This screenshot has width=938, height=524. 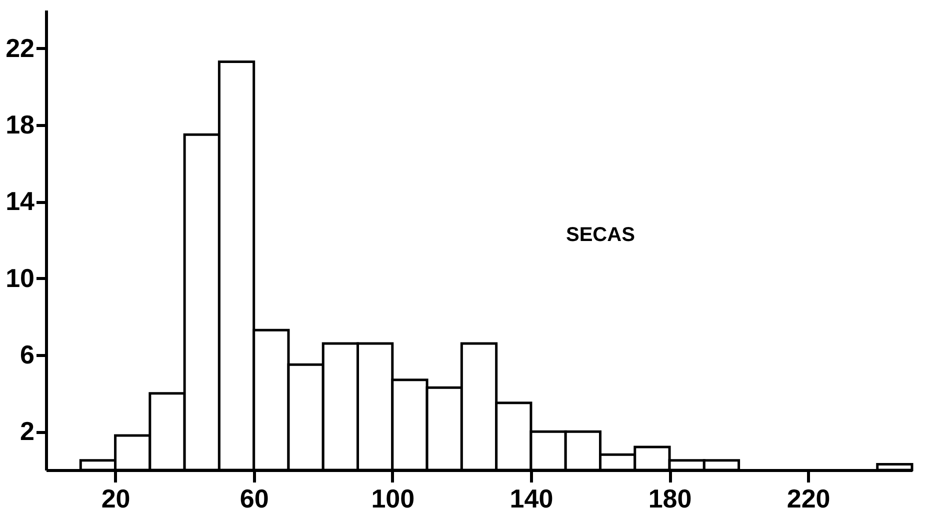 I want to click on x-tick-label: 180, so click(x=670, y=499).